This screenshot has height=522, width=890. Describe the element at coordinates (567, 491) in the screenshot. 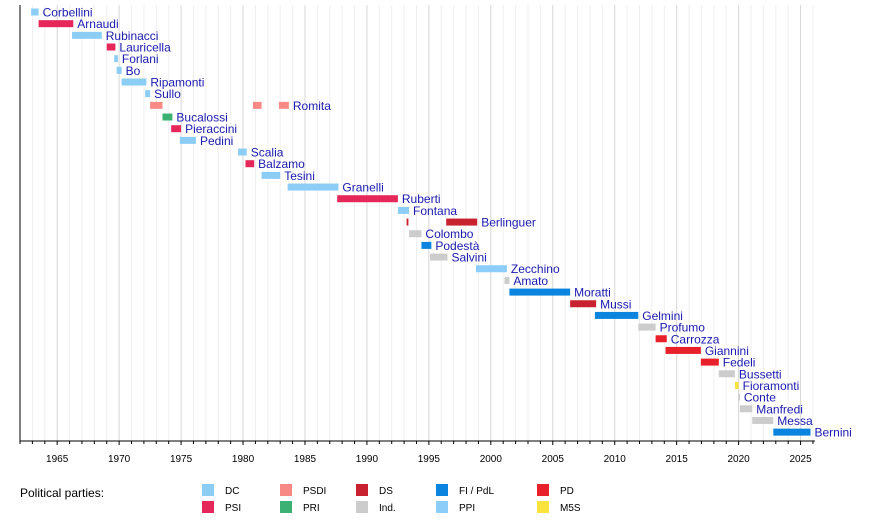

I see `legend-label: PD` at that location.